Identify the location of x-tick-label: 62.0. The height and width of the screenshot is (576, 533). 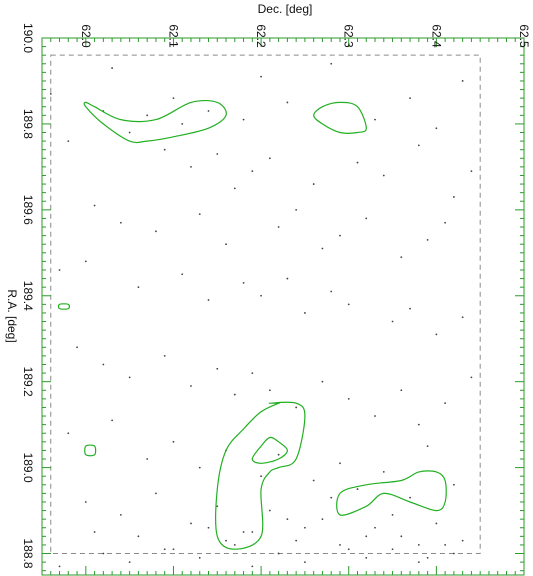
(86, 36).